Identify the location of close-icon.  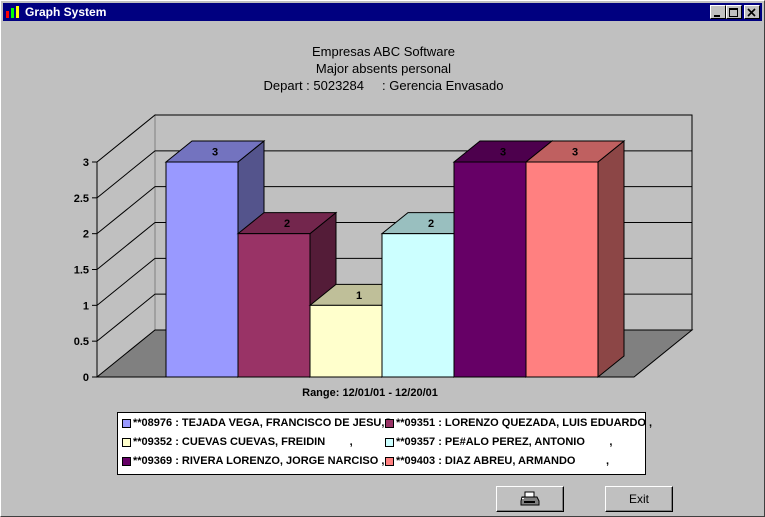
(751, 12).